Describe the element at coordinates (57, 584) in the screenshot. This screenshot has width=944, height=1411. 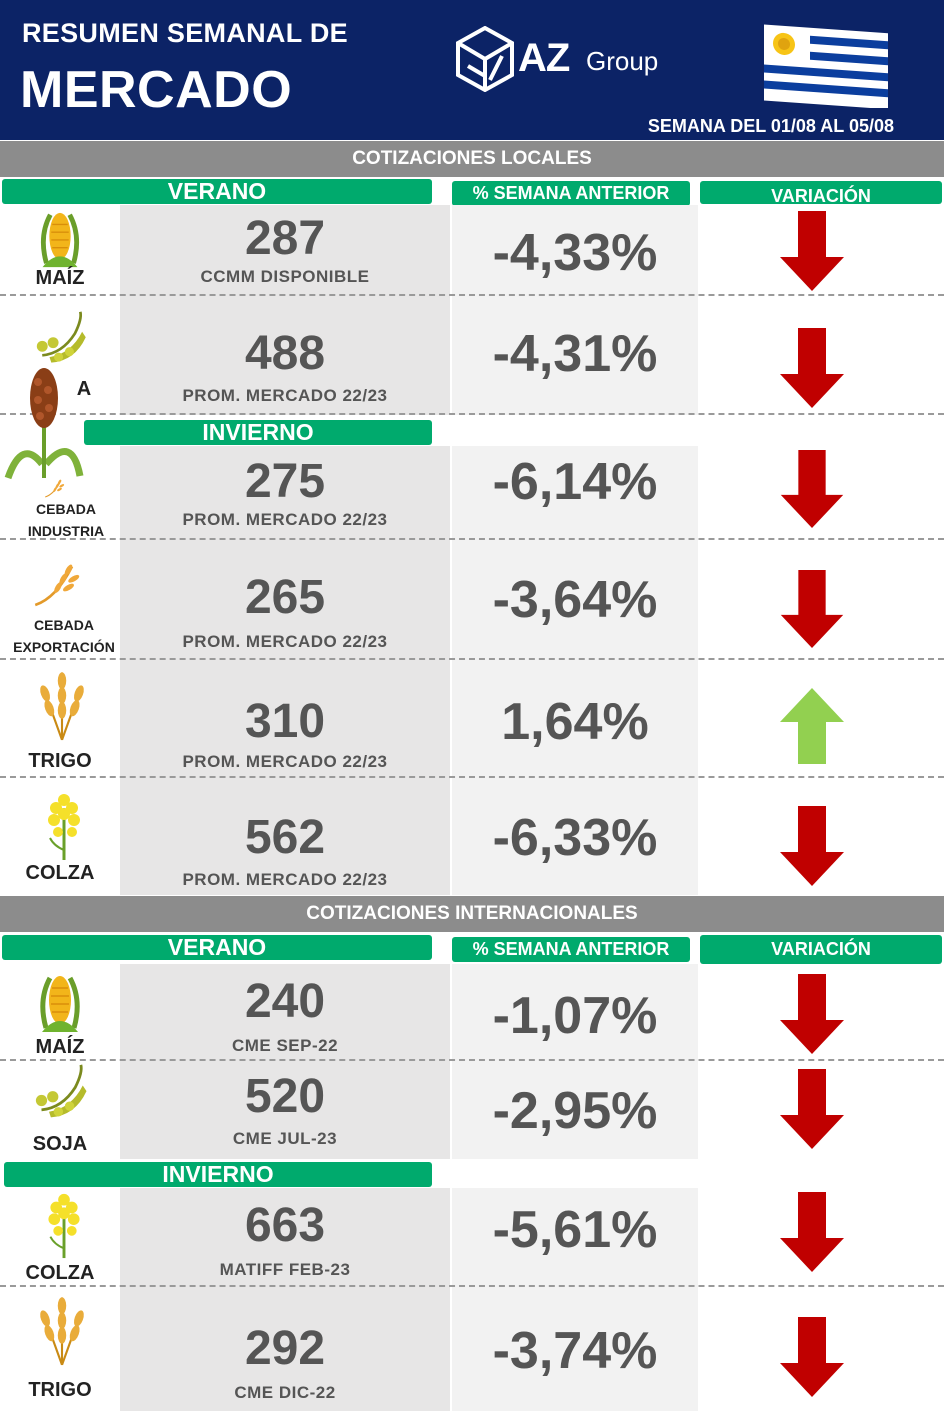
I see `barley-icon` at that location.